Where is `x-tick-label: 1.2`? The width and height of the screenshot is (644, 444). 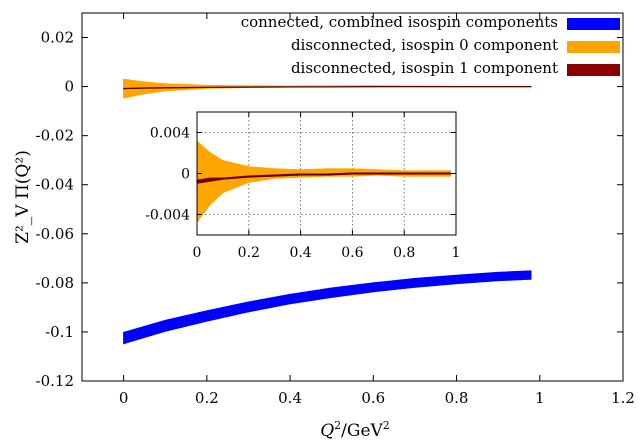 x-tick-label: 1.2 is located at coordinates (623, 398).